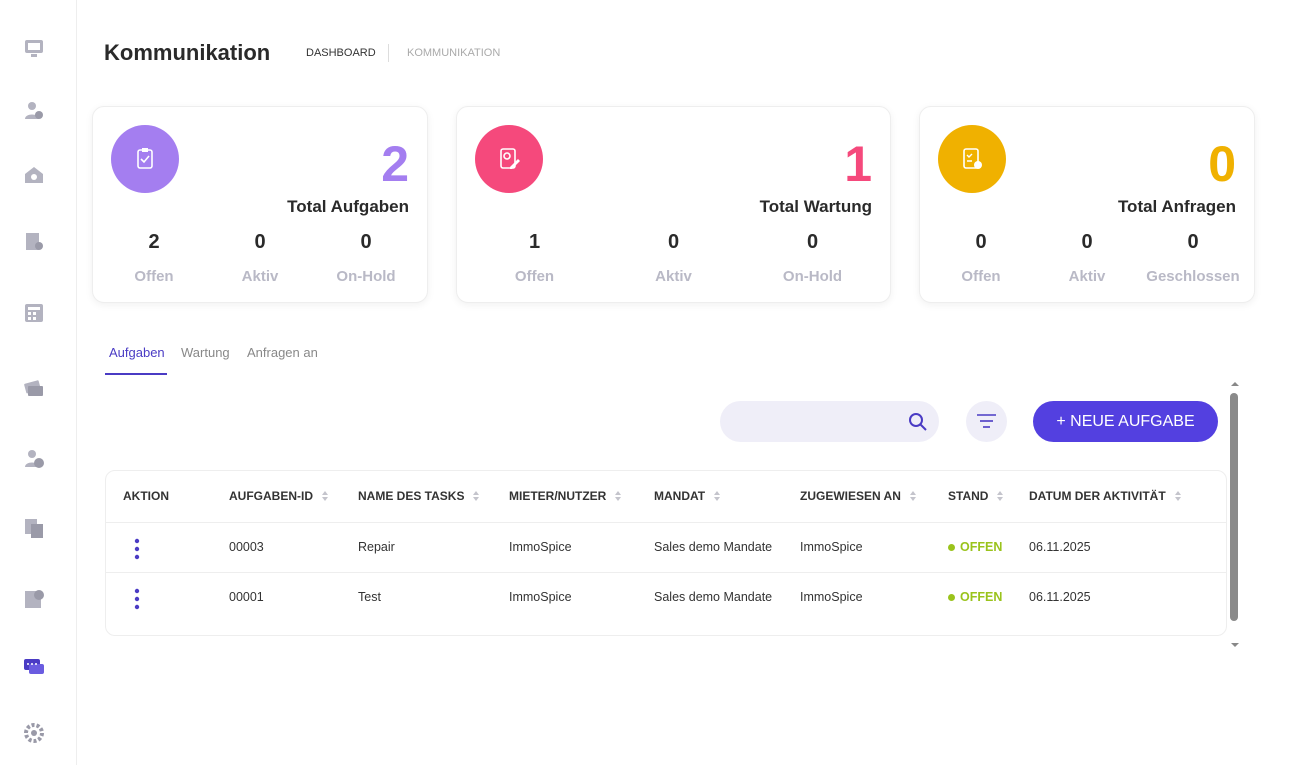  What do you see at coordinates (137, 352) in the screenshot?
I see `tab-active: Aufgaben` at bounding box center [137, 352].